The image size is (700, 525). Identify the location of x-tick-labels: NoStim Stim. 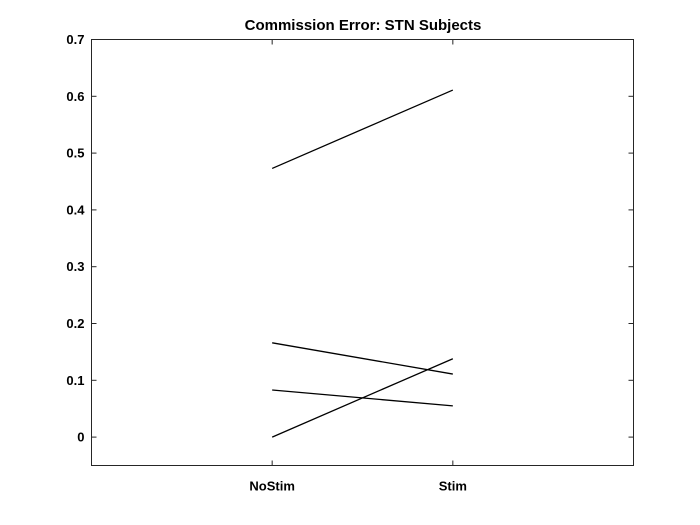
(358, 486).